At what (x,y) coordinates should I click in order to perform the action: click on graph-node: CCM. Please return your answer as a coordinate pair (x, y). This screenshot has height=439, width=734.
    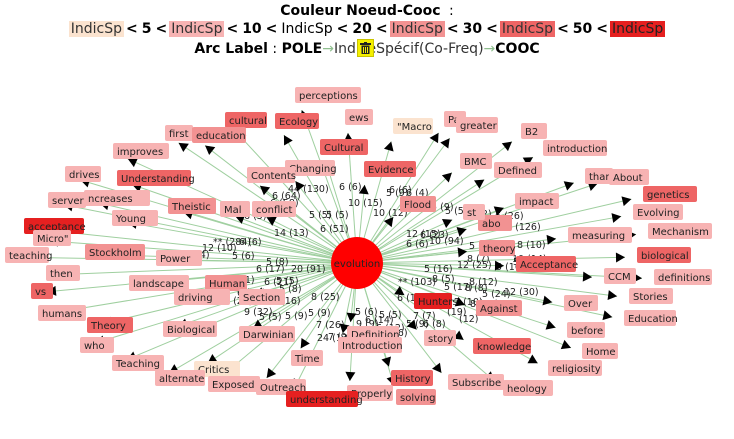
    Looking at the image, I should click on (620, 276).